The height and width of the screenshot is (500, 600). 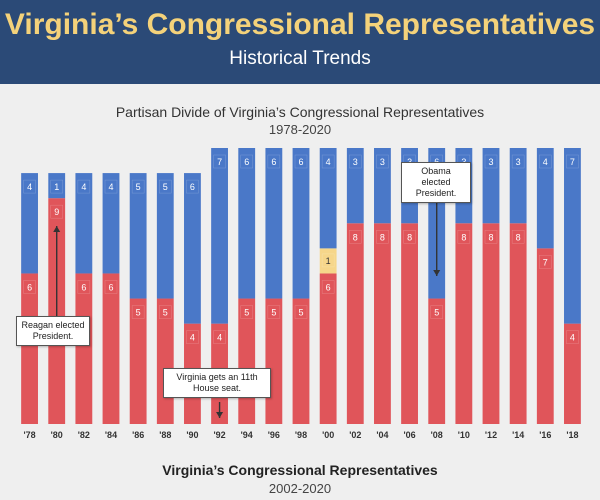 What do you see at coordinates (328, 435) in the screenshot?
I see `x-tick-label: '00` at bounding box center [328, 435].